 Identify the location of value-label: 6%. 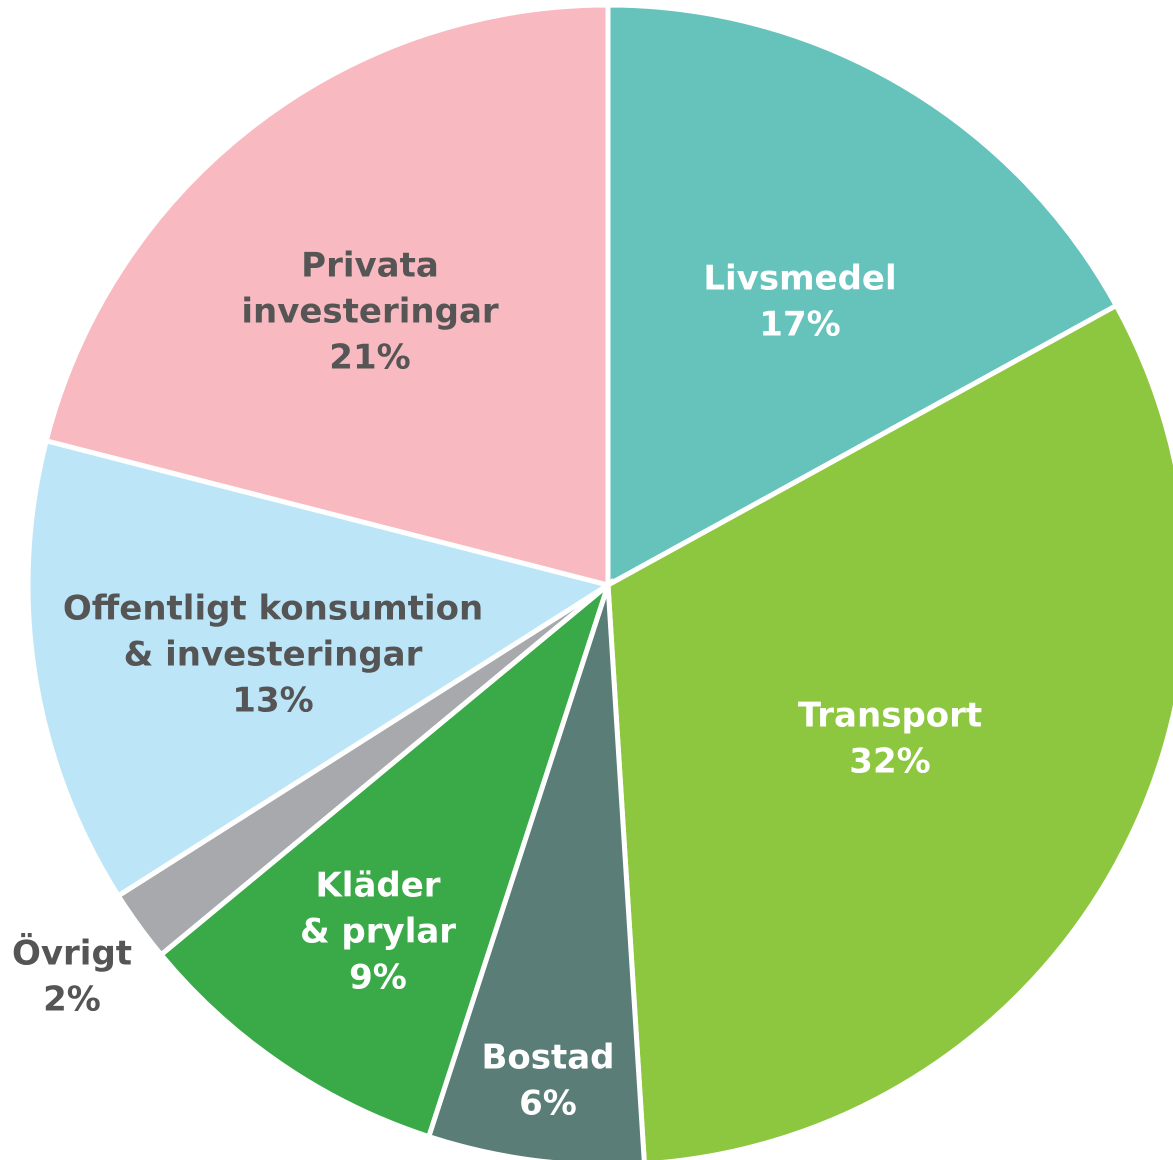
(548, 1104).